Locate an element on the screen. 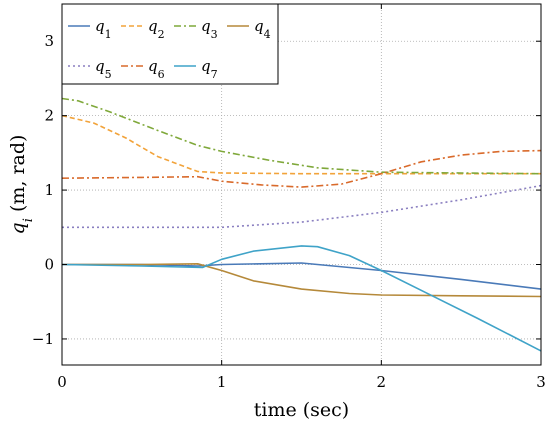 This screenshot has height=426, width=550. legend-label-q7: q7 is located at coordinates (209, 69).